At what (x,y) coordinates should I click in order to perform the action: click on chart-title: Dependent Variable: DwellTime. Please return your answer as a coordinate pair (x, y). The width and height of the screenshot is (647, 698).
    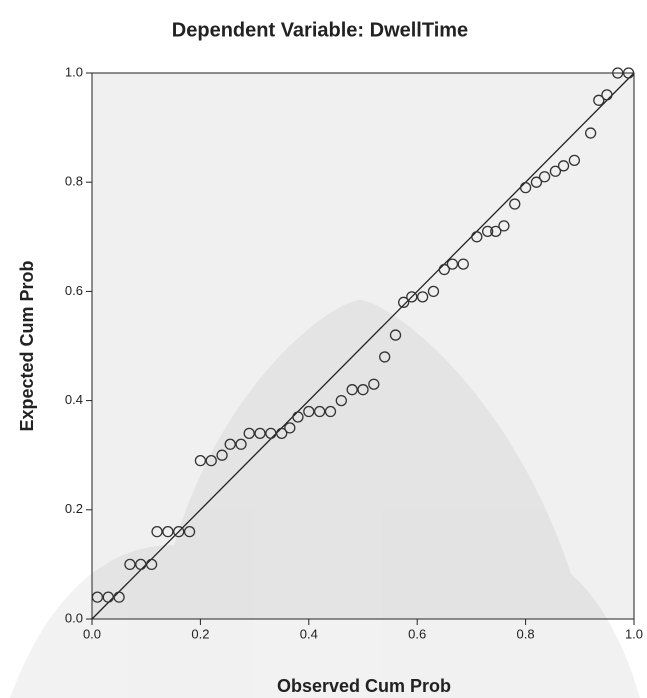
    Looking at the image, I should click on (320, 30).